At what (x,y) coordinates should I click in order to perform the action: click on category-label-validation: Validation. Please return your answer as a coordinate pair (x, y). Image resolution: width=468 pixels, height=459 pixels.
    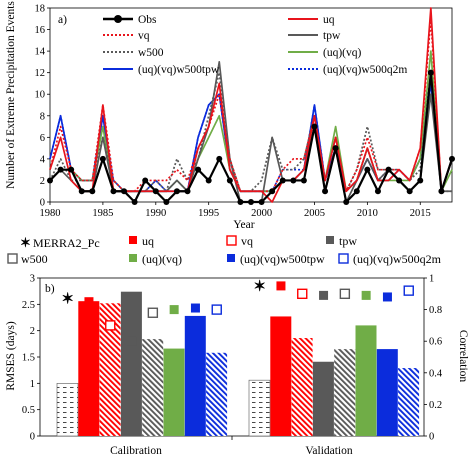
    Looking at the image, I should click on (329, 451).